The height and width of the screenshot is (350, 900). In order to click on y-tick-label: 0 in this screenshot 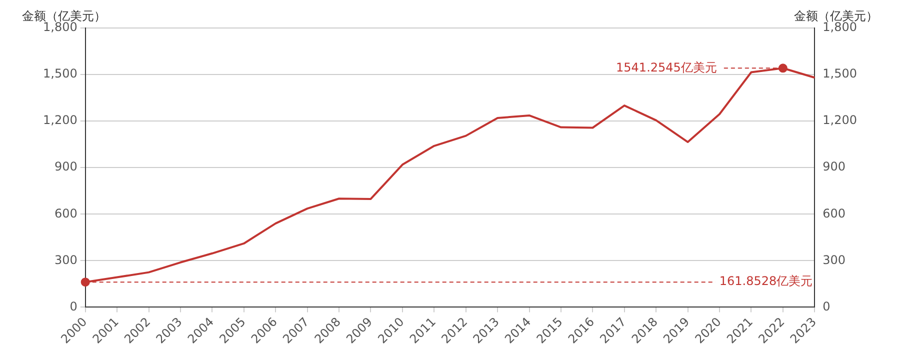, I will do `click(74, 306)`.